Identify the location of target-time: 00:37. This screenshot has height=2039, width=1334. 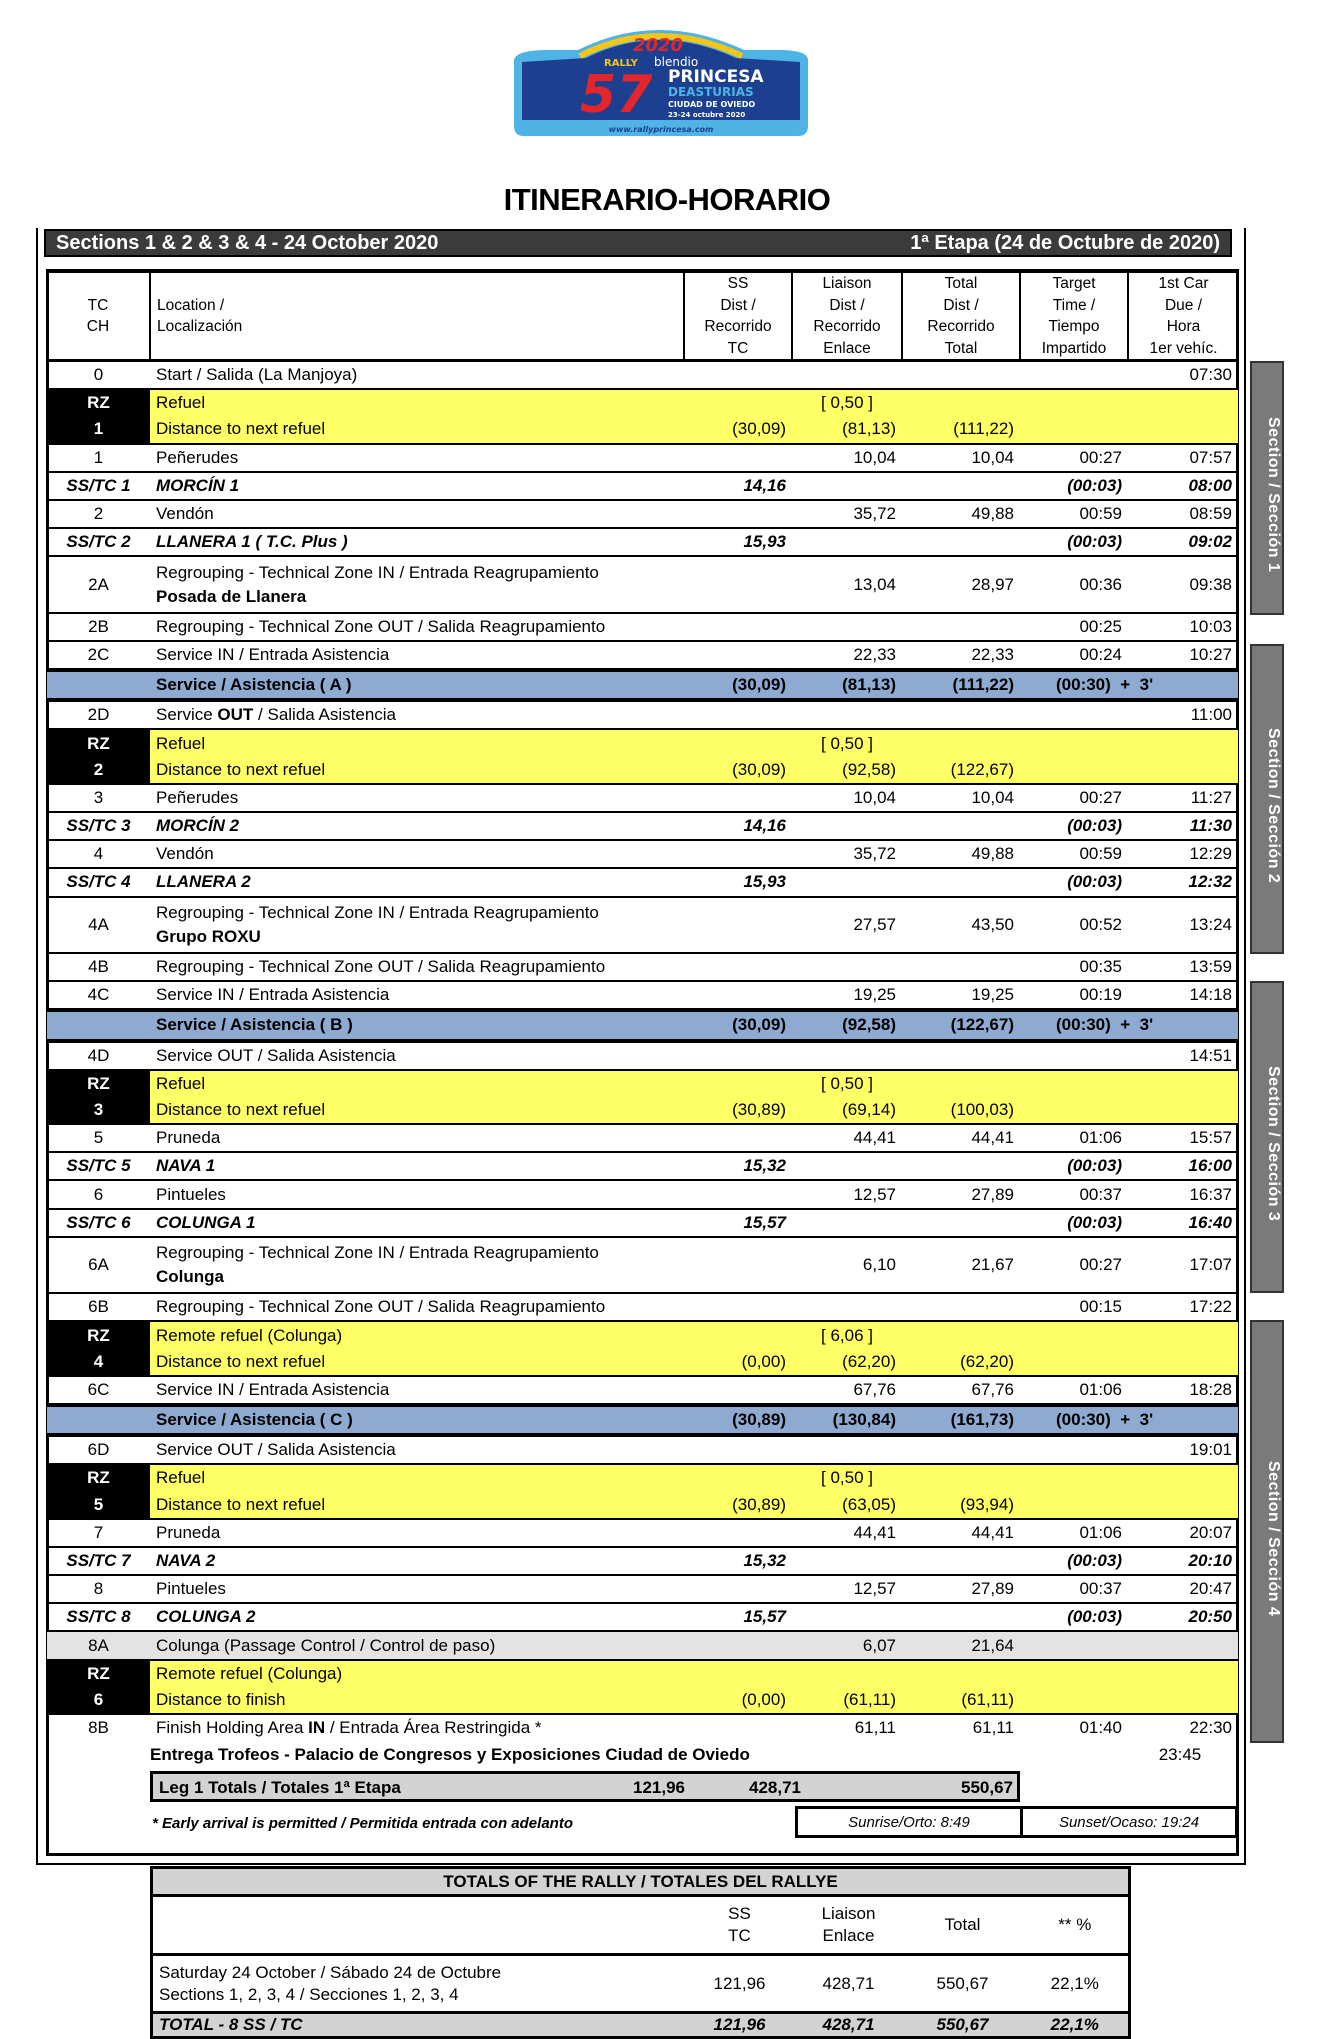
(1074, 1194).